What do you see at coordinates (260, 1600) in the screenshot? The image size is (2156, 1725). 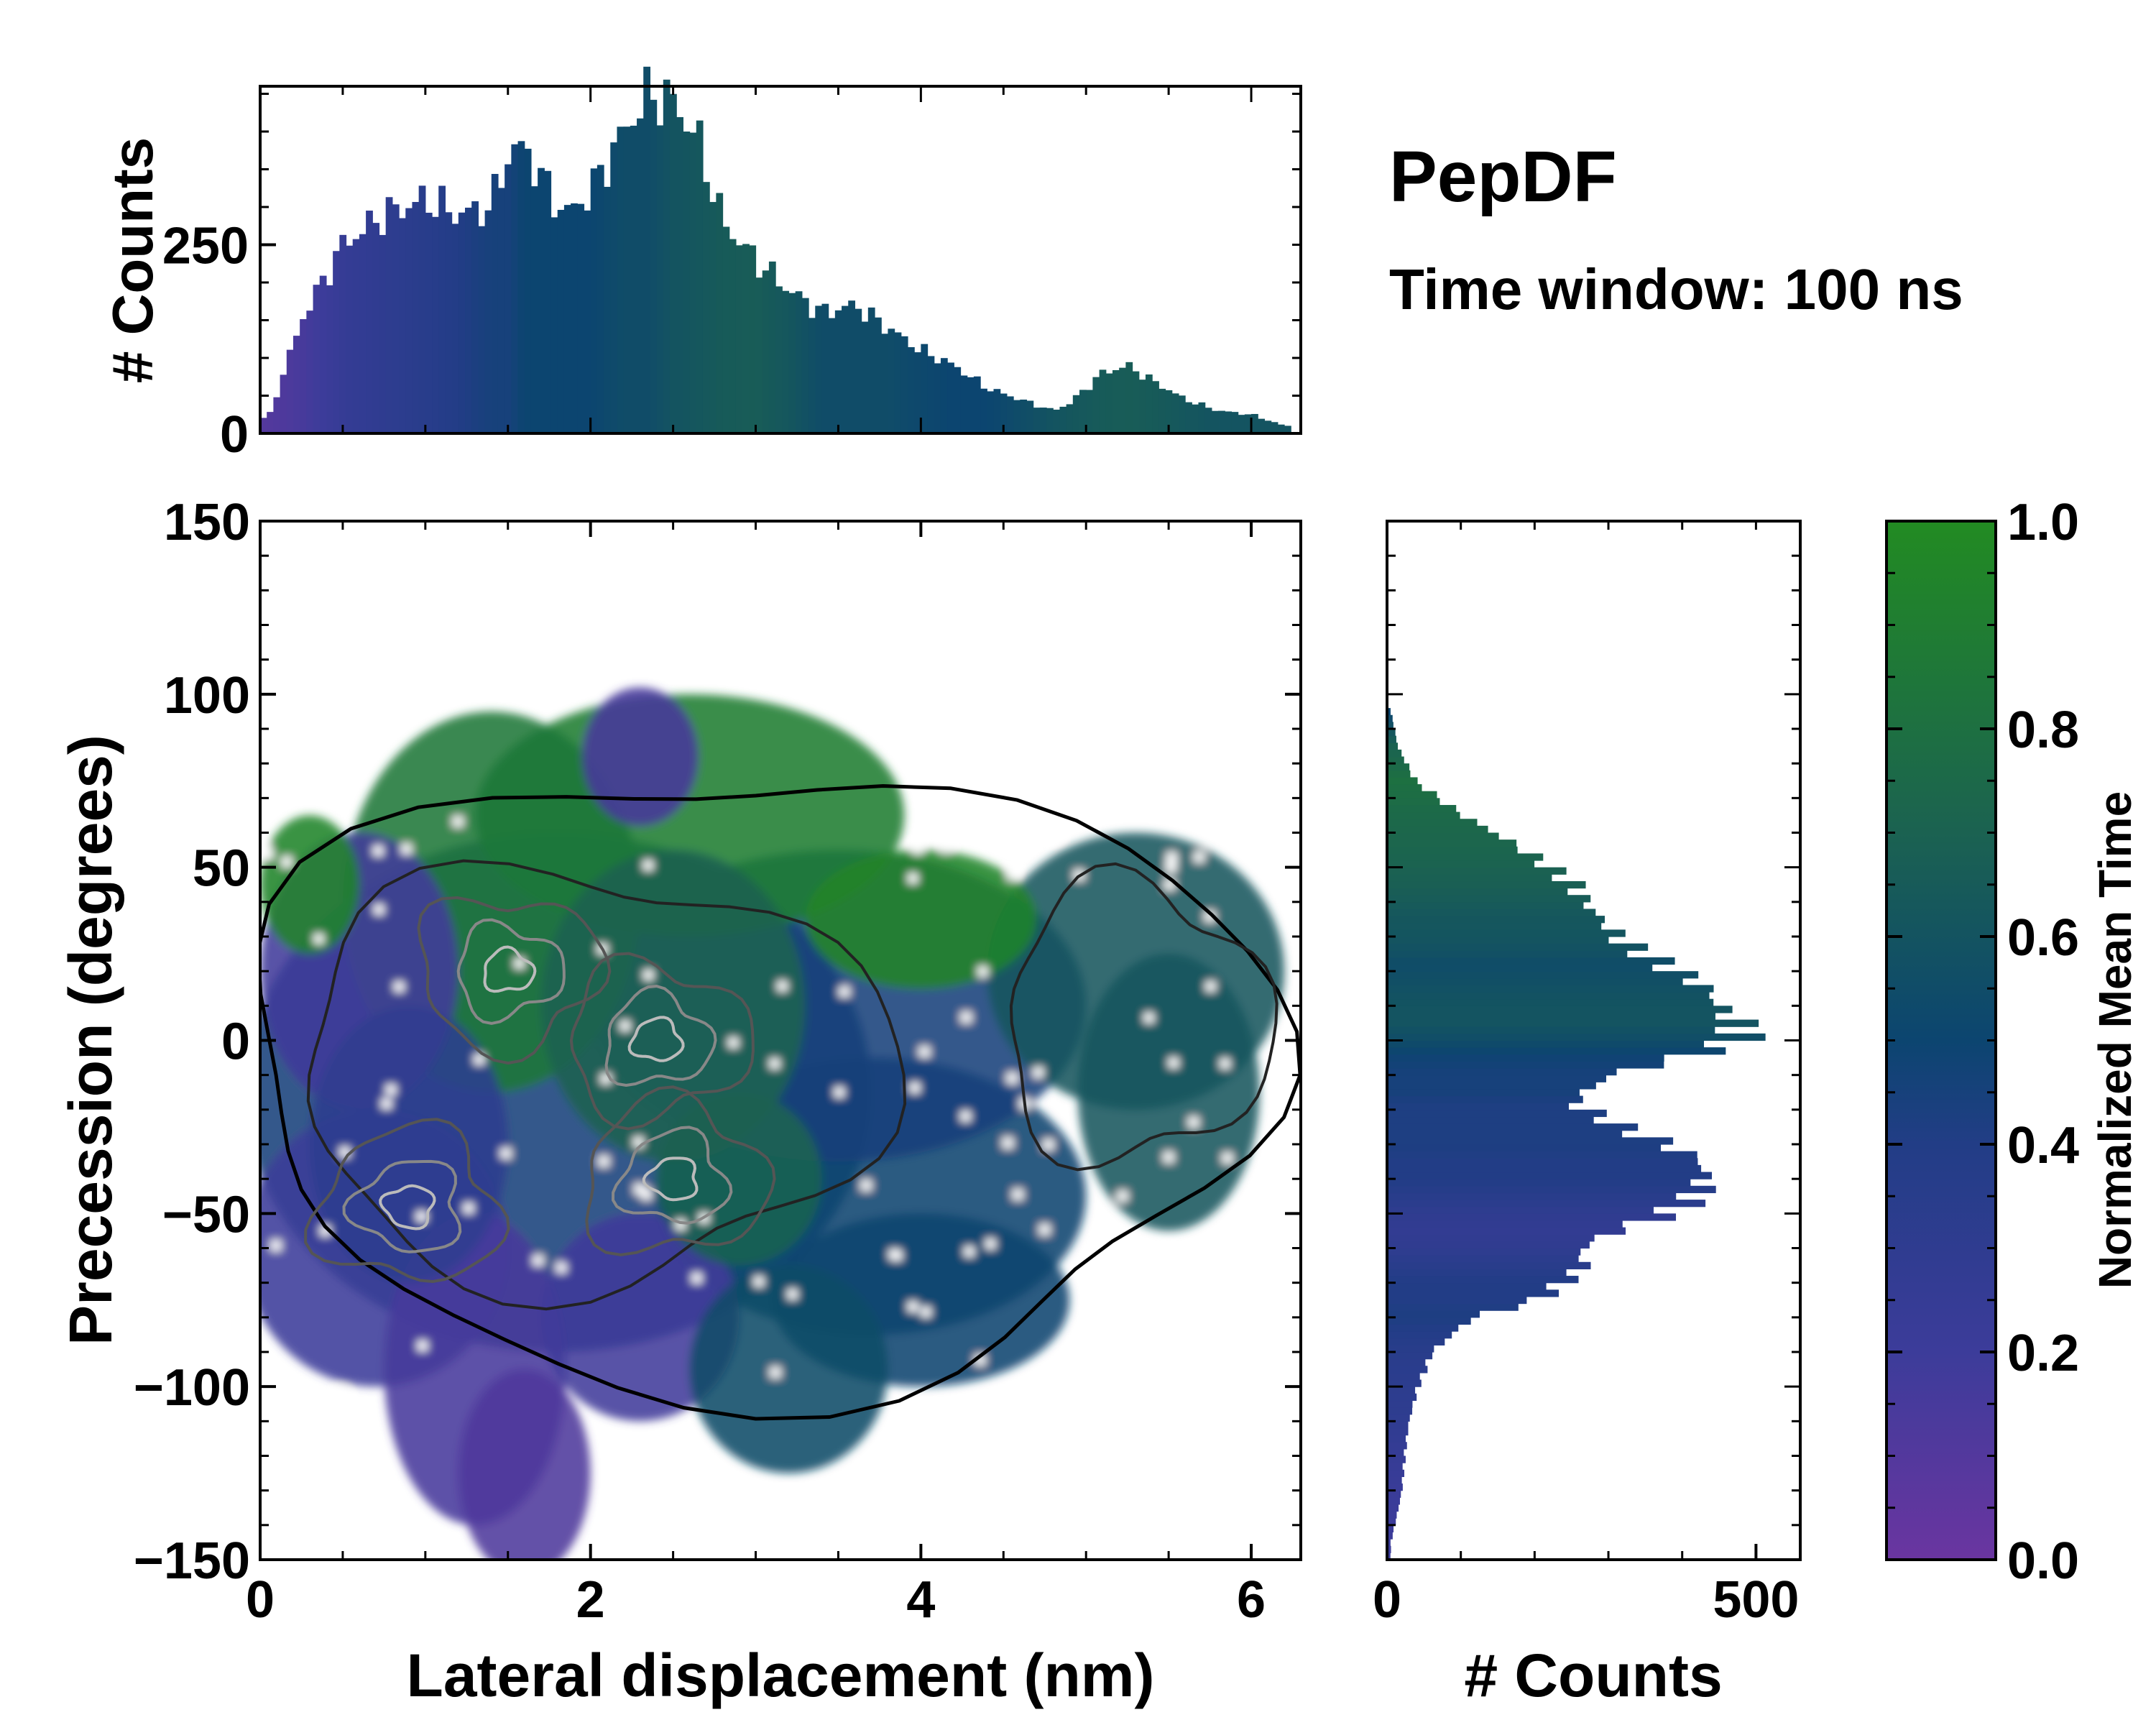 I see `main-xtick-label: 0` at bounding box center [260, 1600].